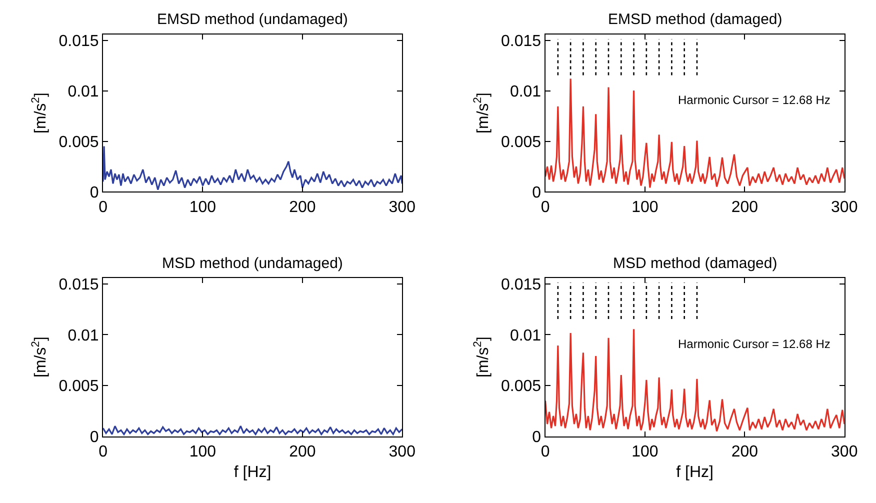 The height and width of the screenshot is (503, 876). Describe the element at coordinates (252, 19) in the screenshot. I see `chart-title: EMSD method (undamaged)` at that location.